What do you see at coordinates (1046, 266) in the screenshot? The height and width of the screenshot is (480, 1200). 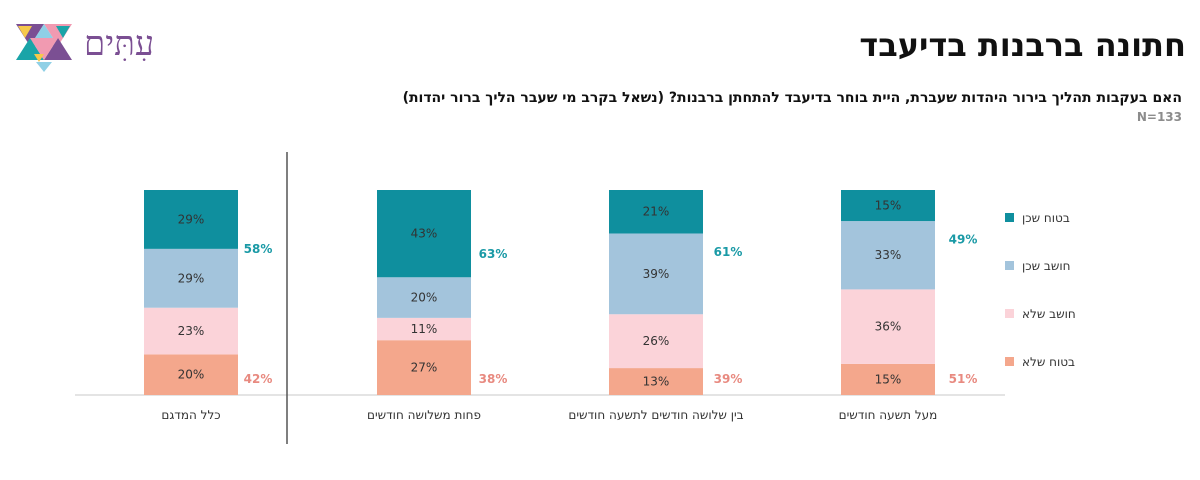 I see `legend-item: חושב שכן` at bounding box center [1046, 266].